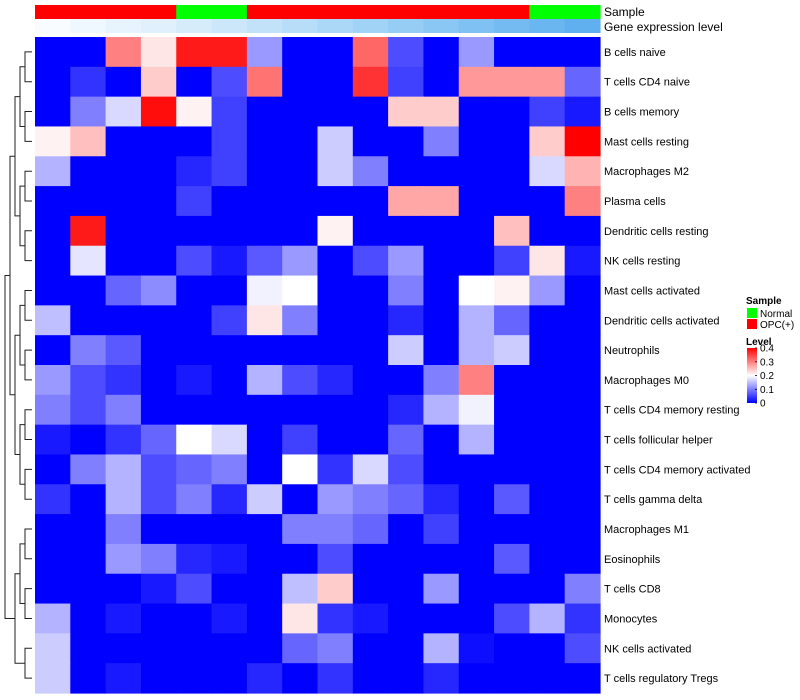  Describe the element at coordinates (632, 560) in the screenshot. I see `row-label: Eosinophils` at that location.